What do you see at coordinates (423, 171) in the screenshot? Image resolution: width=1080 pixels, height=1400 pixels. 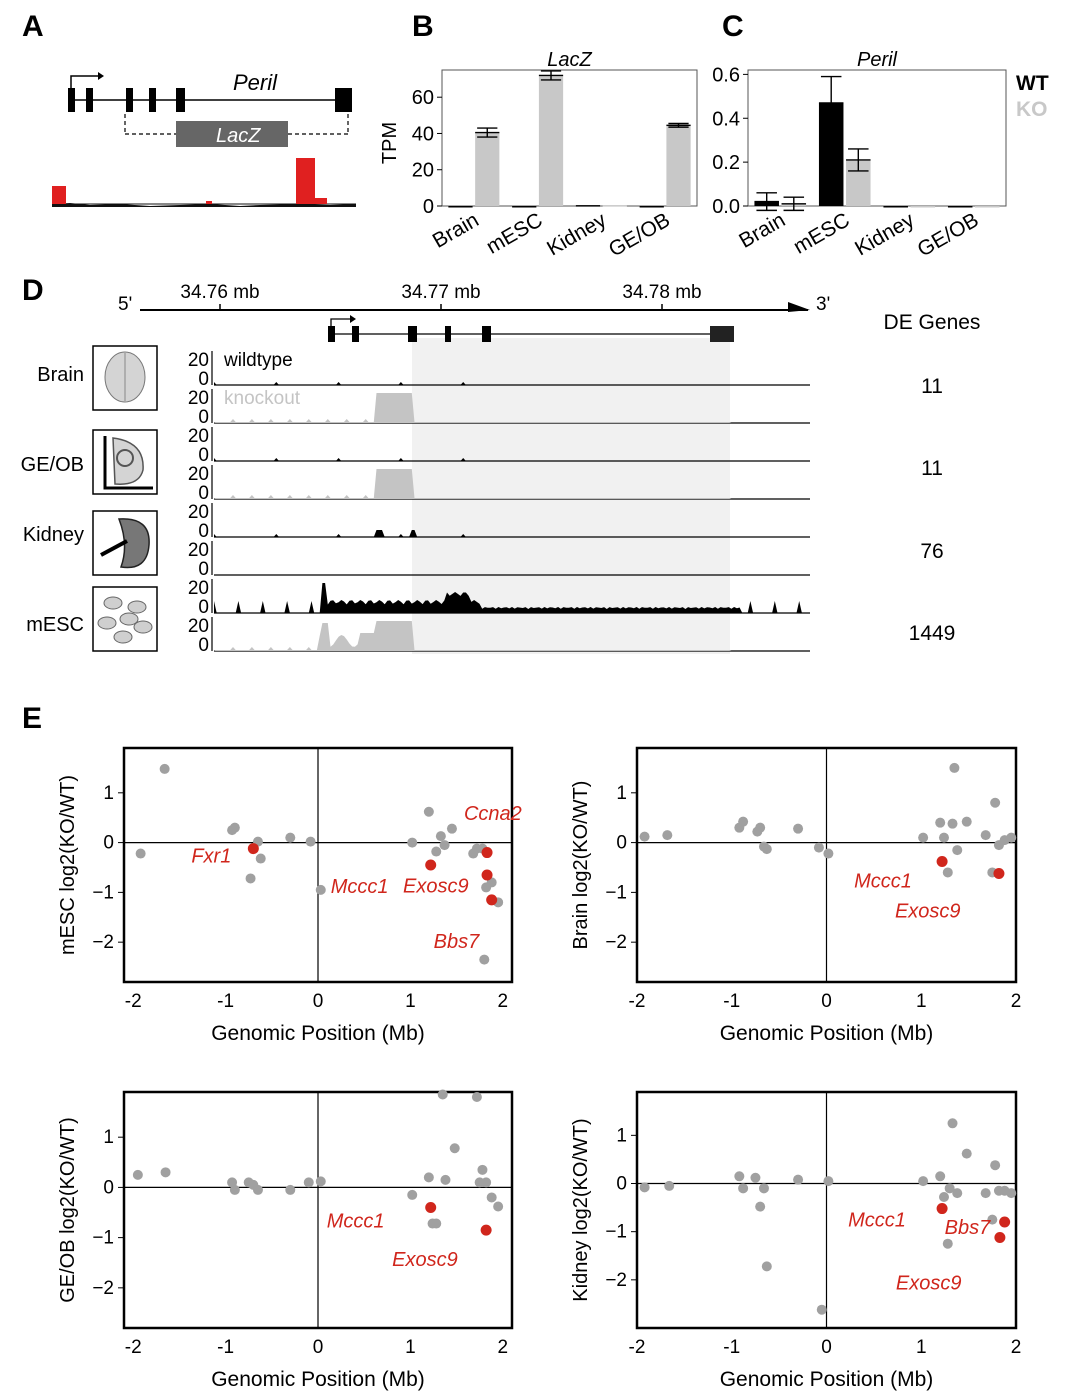 I see `y-tick-label: 20` at bounding box center [423, 171].